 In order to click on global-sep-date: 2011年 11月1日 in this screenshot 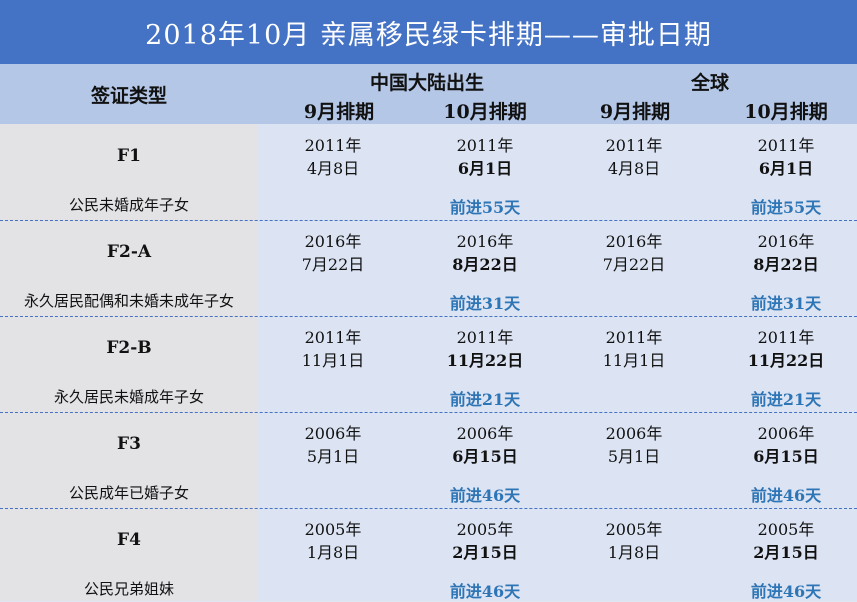, I will do `click(634, 349)`.